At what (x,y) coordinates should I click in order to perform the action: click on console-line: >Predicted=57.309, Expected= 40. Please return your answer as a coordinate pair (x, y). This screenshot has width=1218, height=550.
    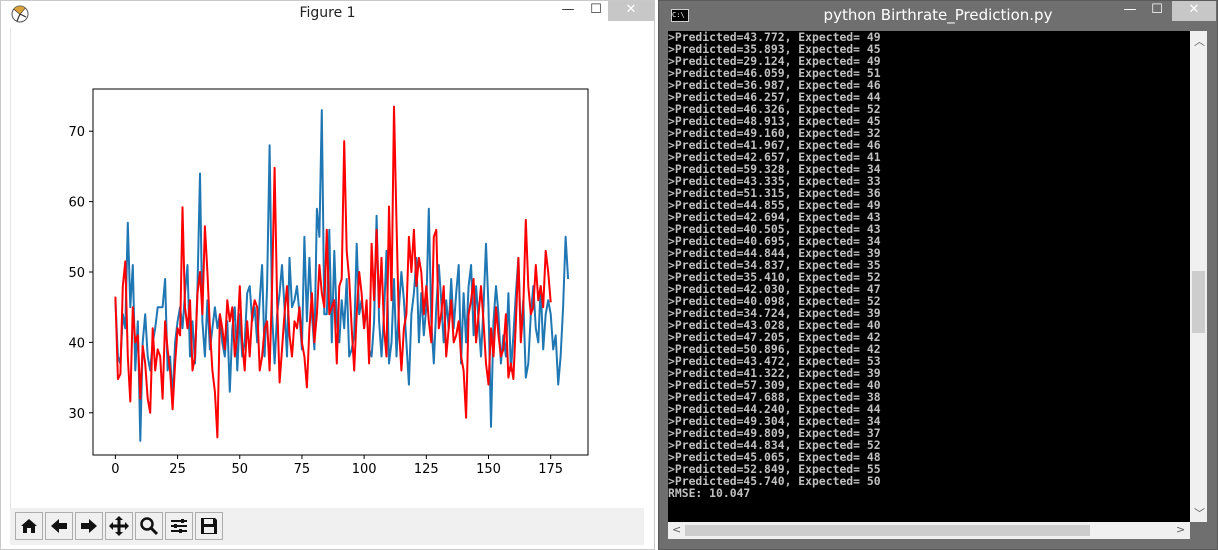
    Looking at the image, I should click on (774, 385).